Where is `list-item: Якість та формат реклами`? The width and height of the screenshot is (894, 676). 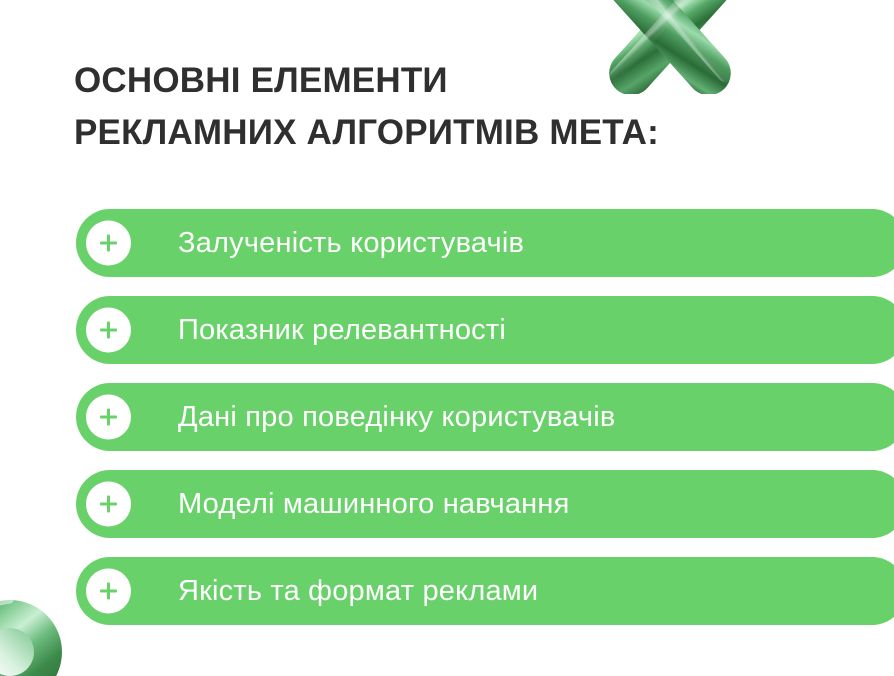
list-item: Якість та формат реклами is located at coordinates (485, 591).